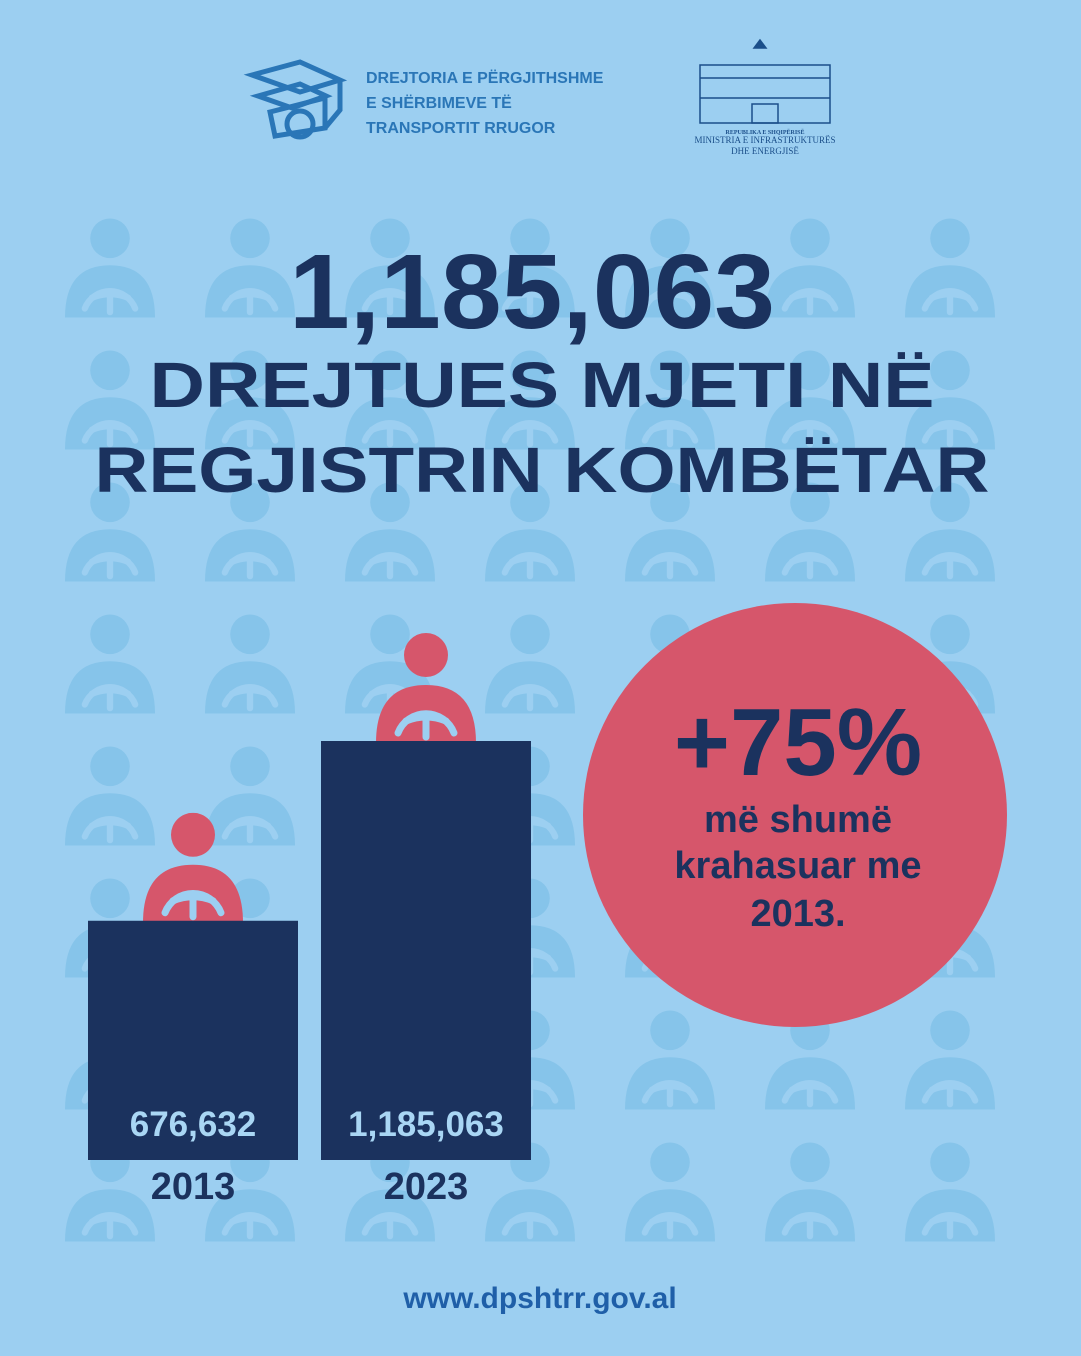 The image size is (1081, 1356). I want to click on value-label: 676,632, so click(193, 1124).